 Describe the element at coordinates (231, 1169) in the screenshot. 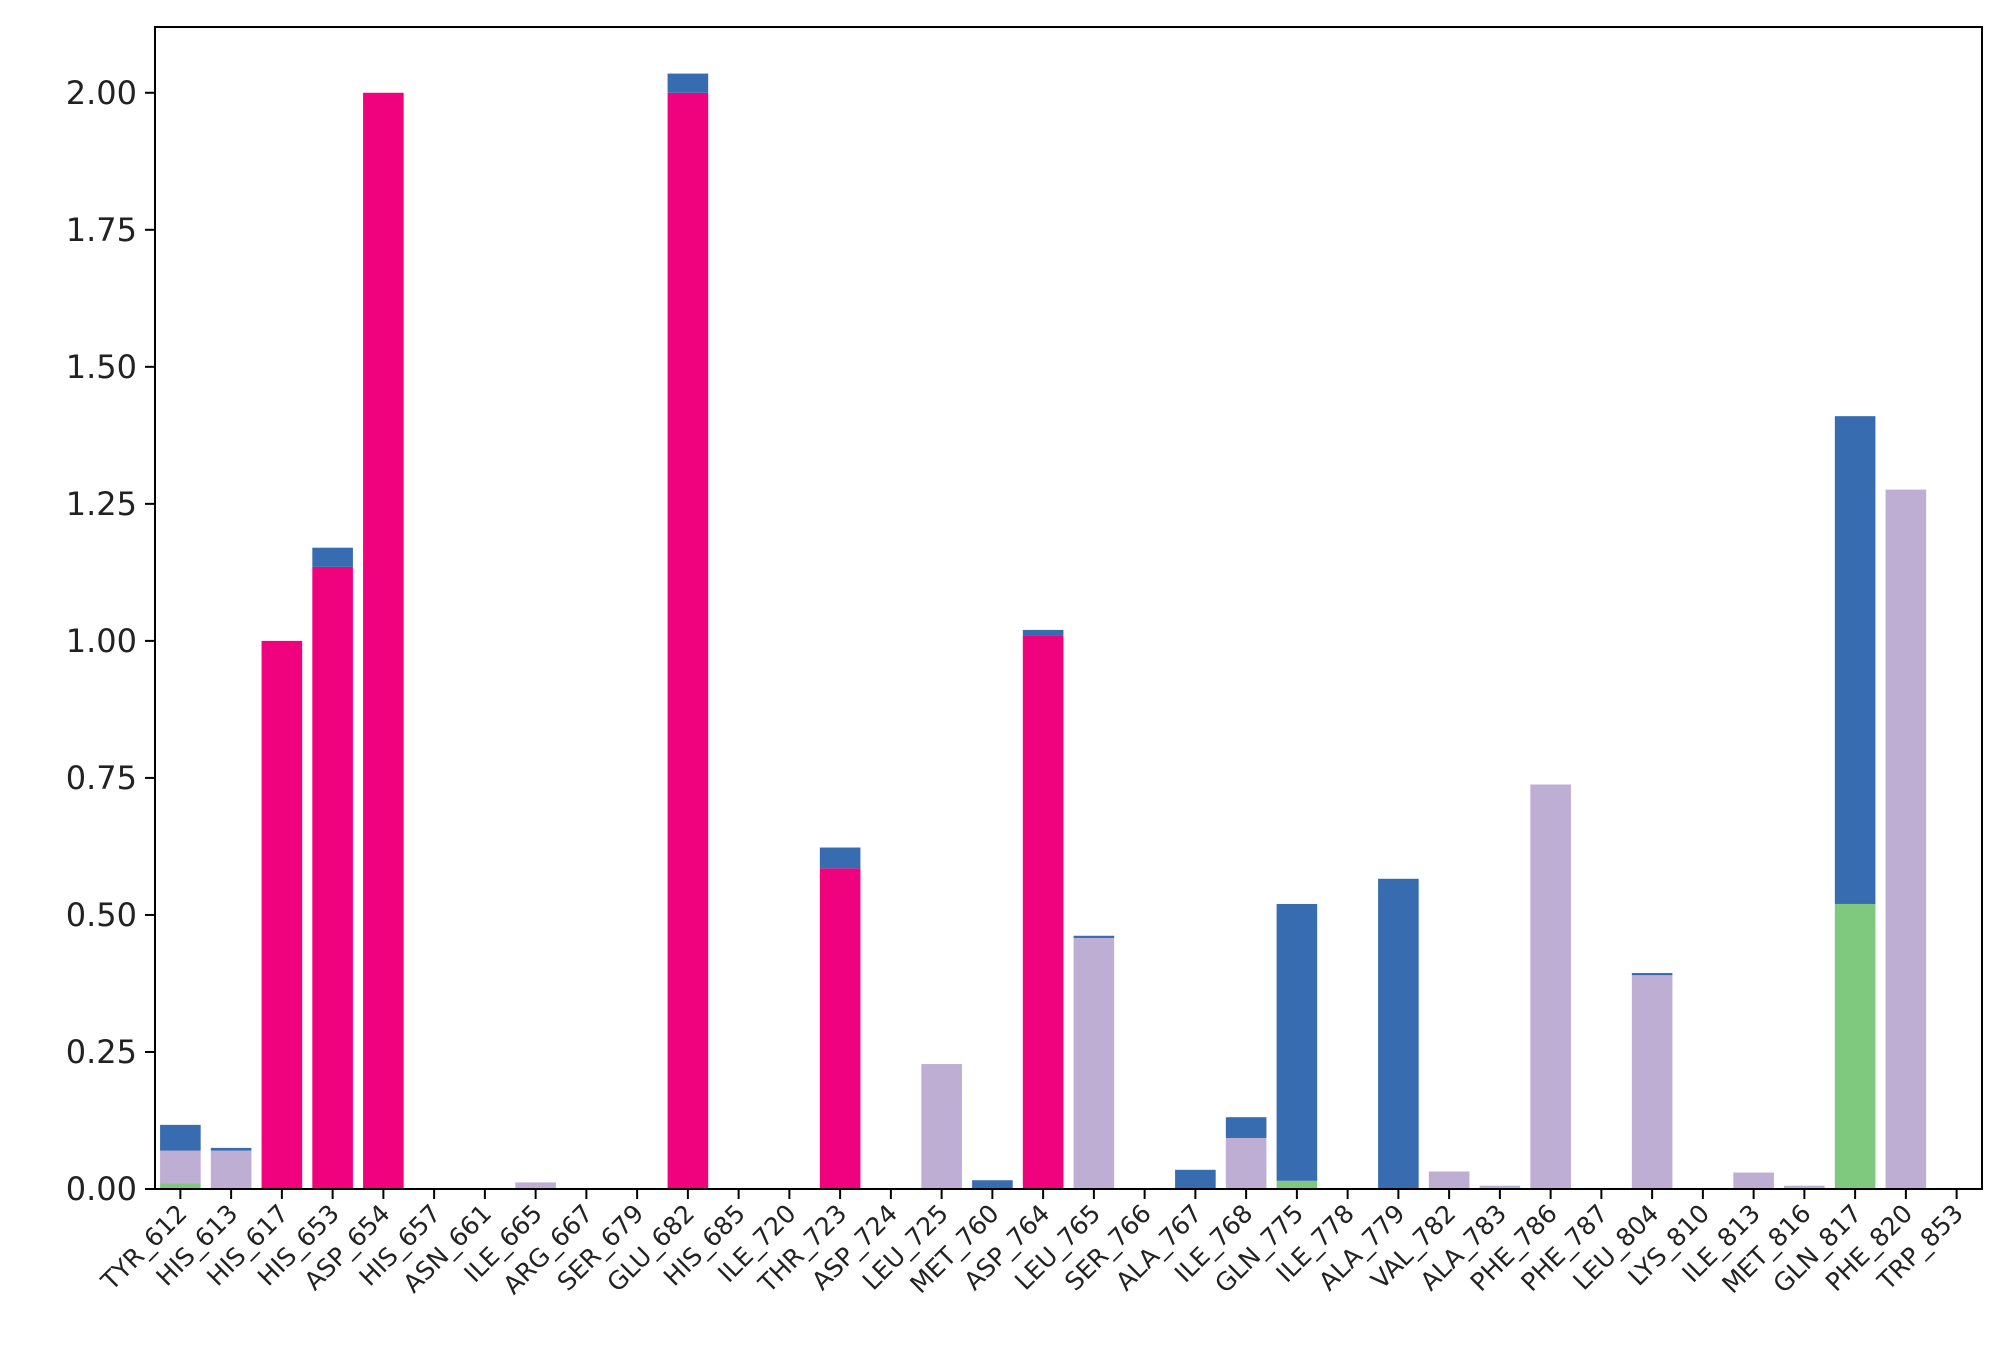

I see `bar-his_613-s1` at that location.